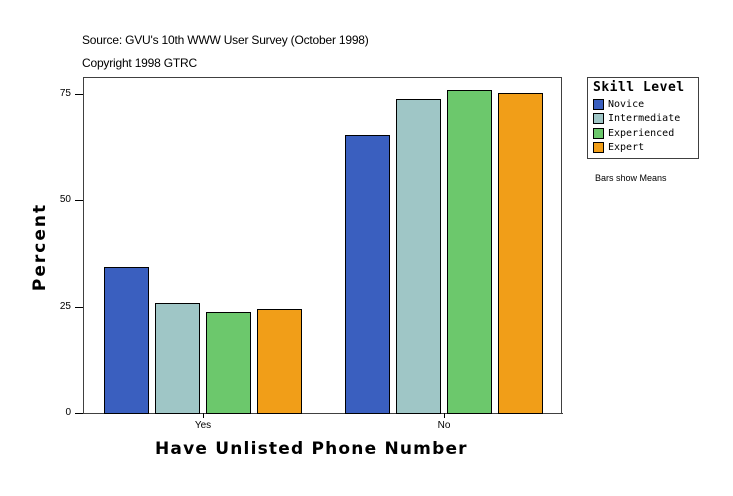  Describe the element at coordinates (40, 247) in the screenshot. I see `y-axis-title: Percent` at that location.